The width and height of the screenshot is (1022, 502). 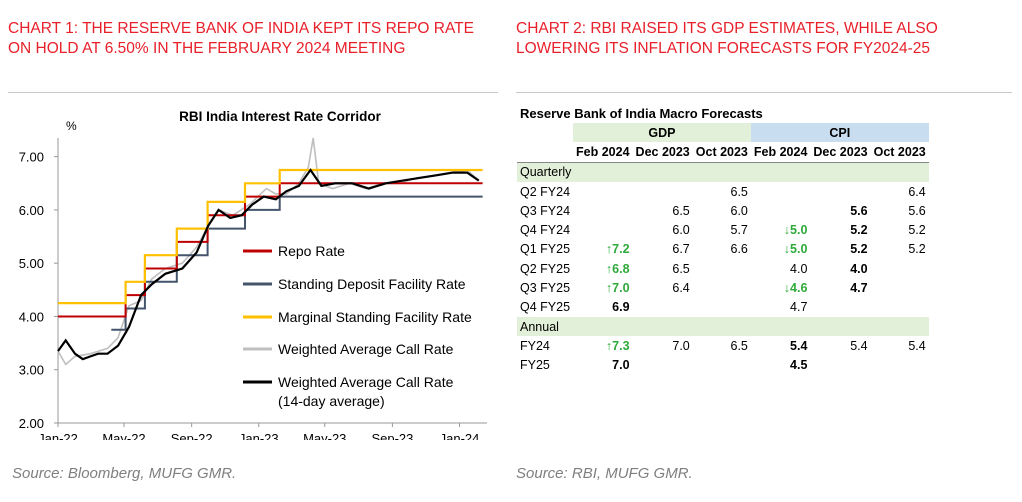 I want to click on row-label: Q3 FY24, so click(x=545, y=210).